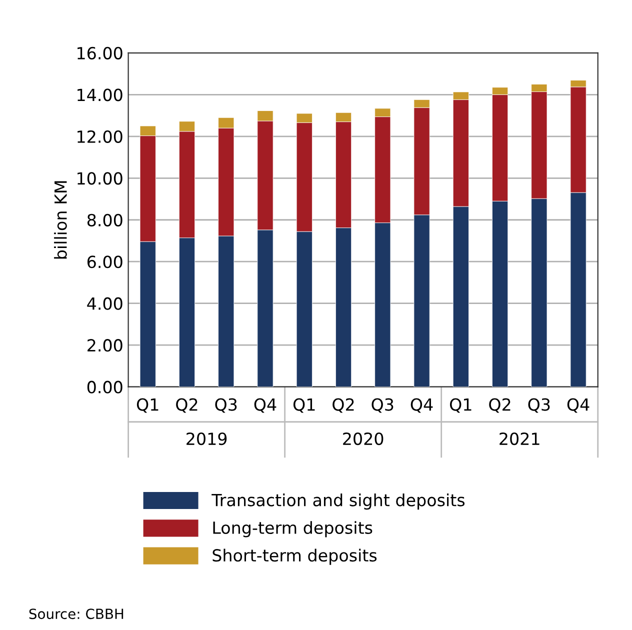  What do you see at coordinates (520, 439) in the screenshot?
I see `text: 2021` at bounding box center [520, 439].